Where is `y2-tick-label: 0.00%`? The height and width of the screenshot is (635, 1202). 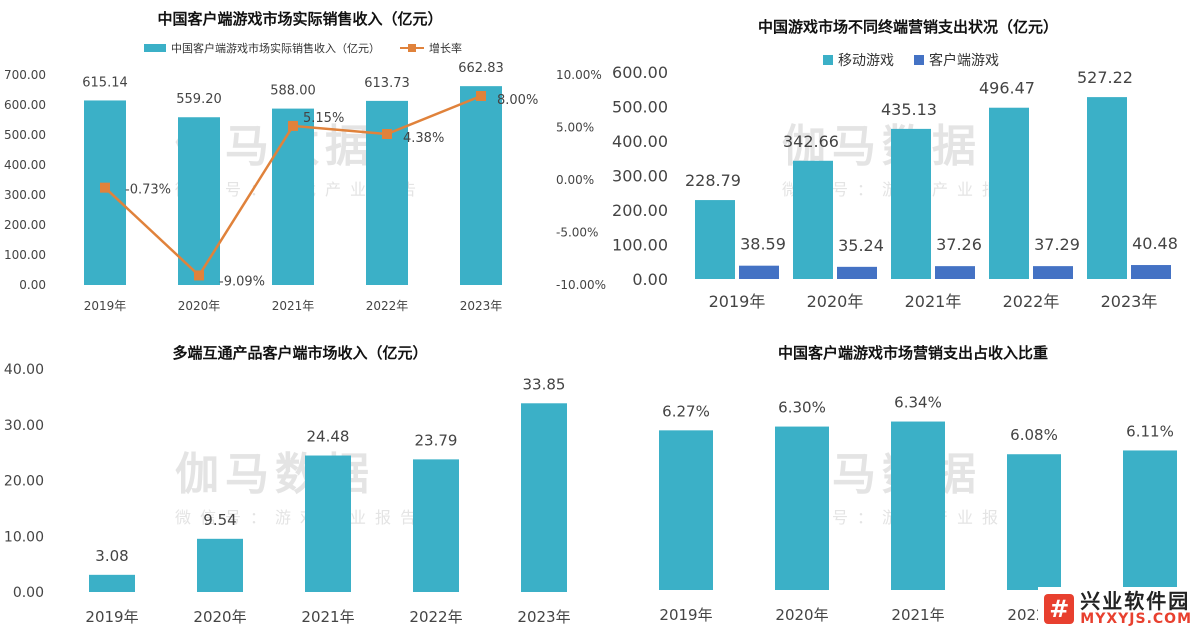
y2-tick-label: 0.00% is located at coordinates (575, 180).